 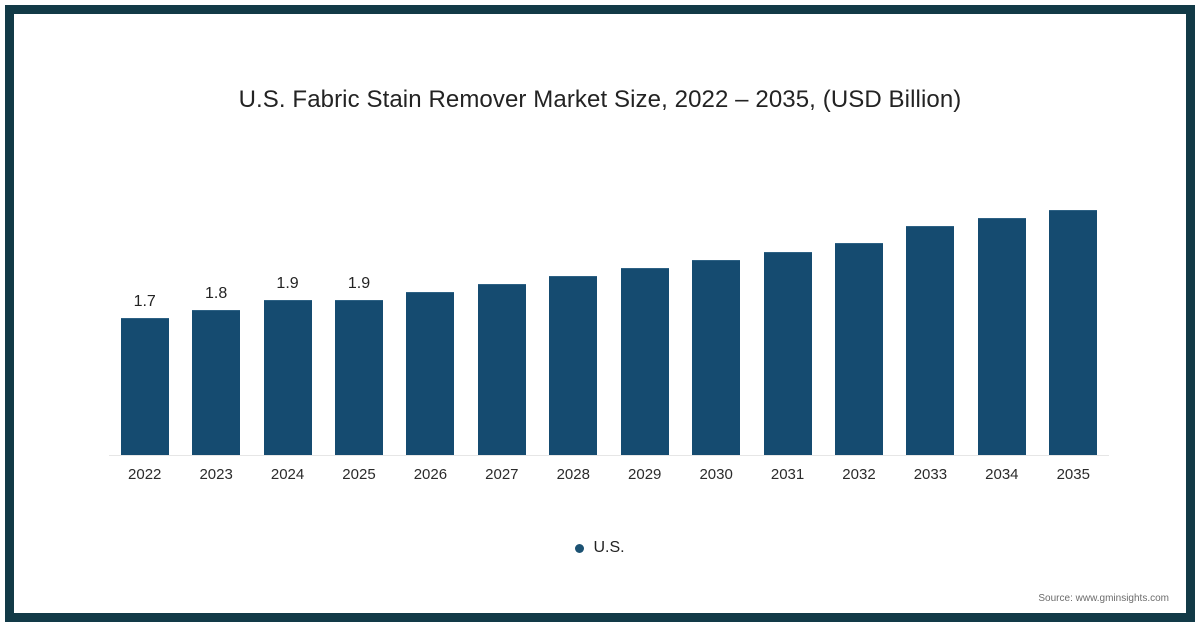 I want to click on bar-slot: 1.8, so click(x=215, y=325).